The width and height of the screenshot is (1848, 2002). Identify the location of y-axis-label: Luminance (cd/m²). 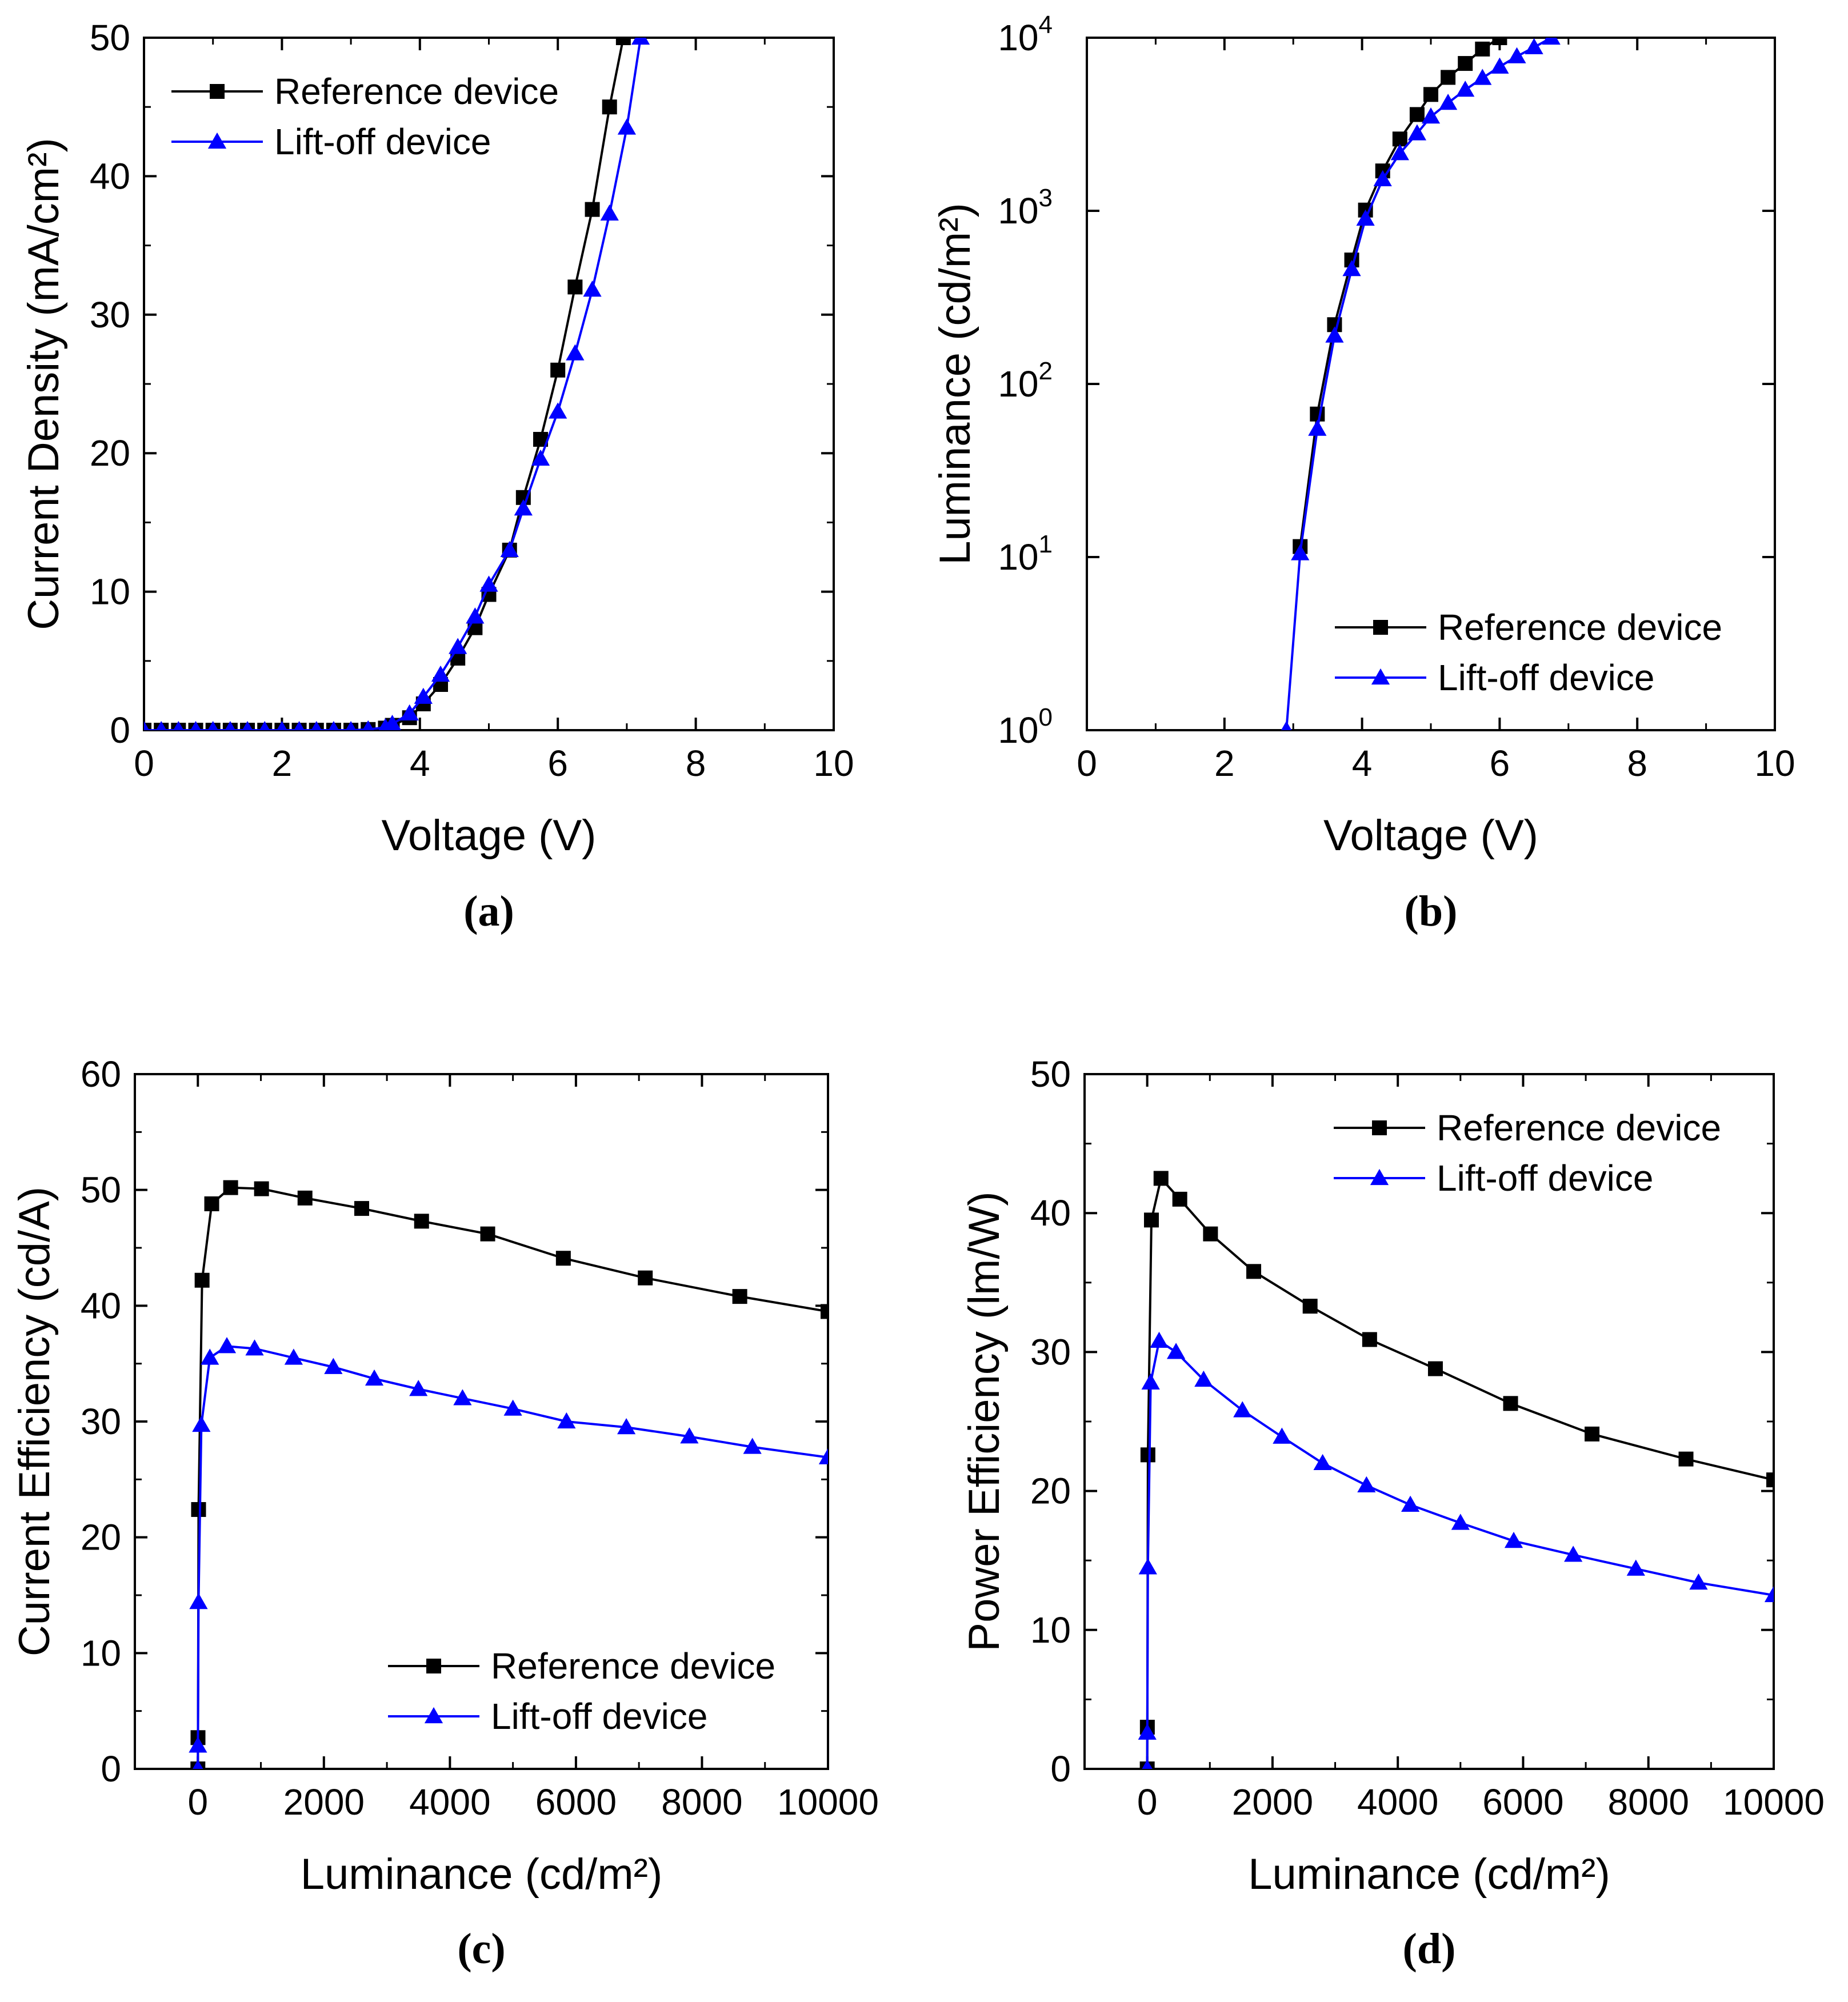
(955, 384).